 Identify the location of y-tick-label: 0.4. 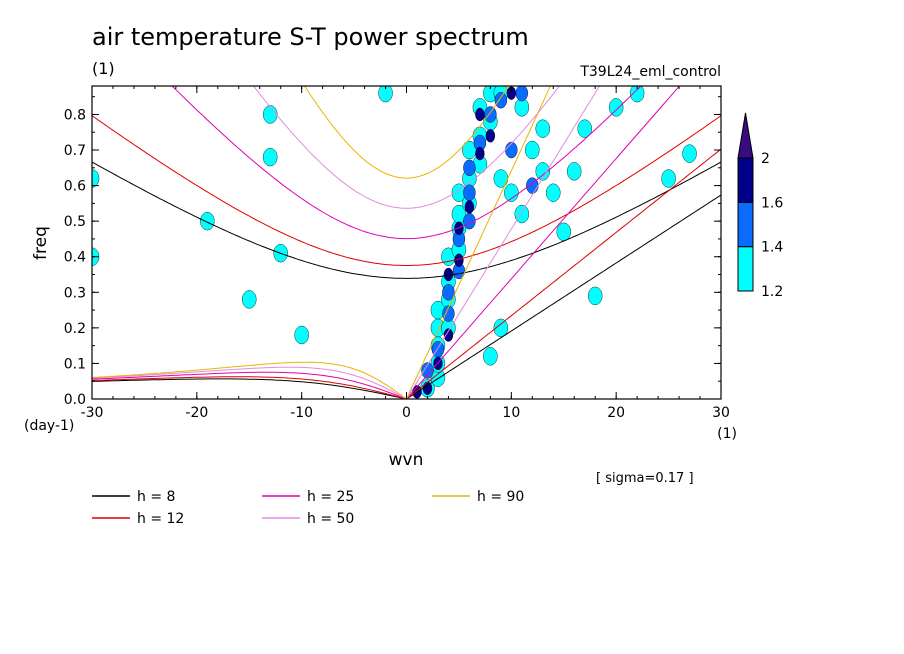
(75, 258).